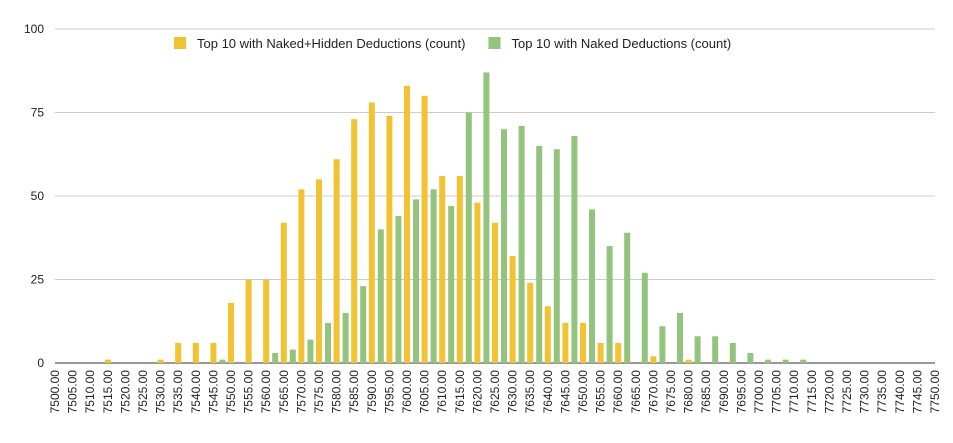  What do you see at coordinates (38, 280) in the screenshot?
I see `y-tick-label: 25` at bounding box center [38, 280].